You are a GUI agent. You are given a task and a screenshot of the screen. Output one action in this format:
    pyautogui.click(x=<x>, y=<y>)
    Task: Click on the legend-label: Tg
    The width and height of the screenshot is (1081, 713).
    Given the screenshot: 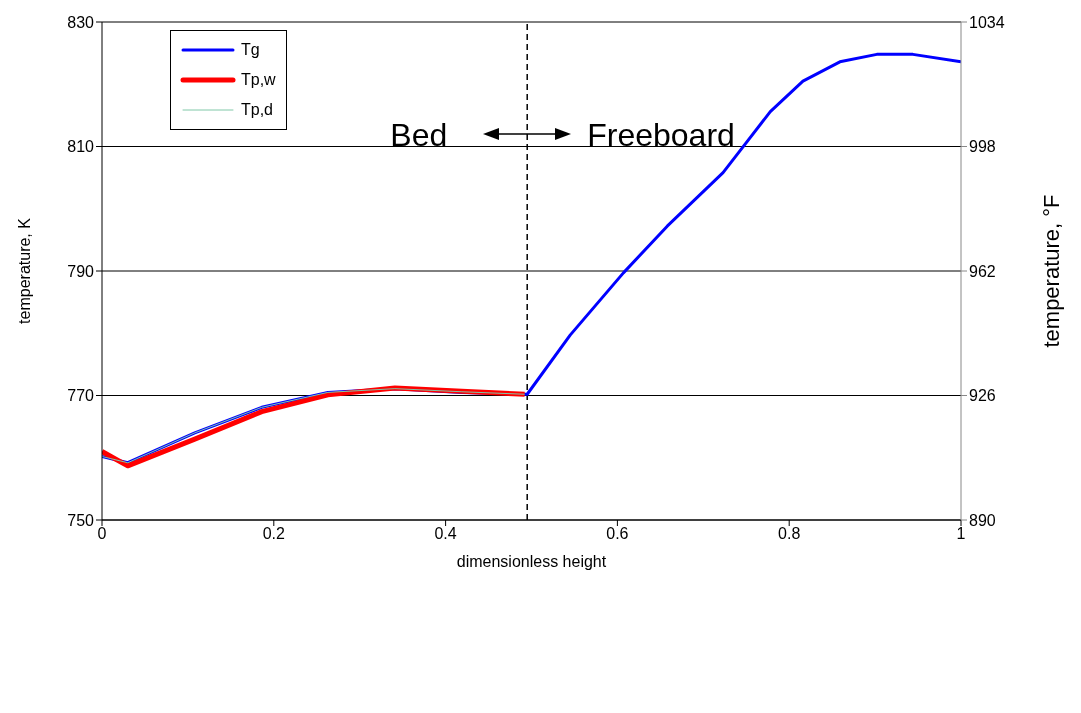 What is the action you would take?
    pyautogui.click(x=250, y=50)
    